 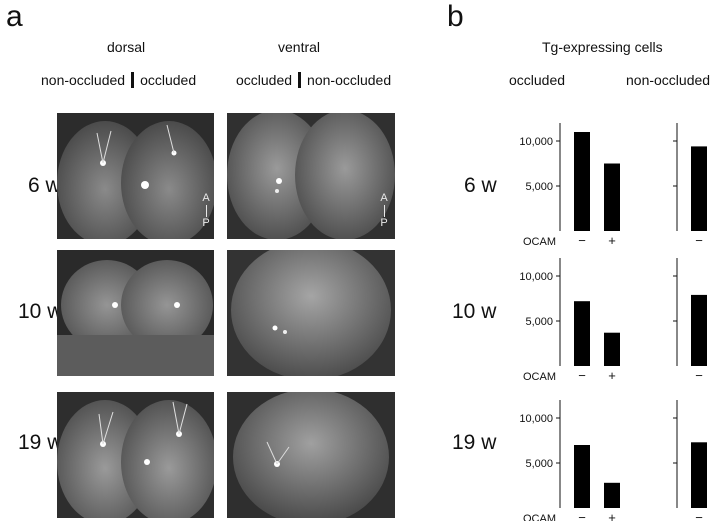 What do you see at coordinates (135, 455) in the screenshot?
I see `micrograph-dorsal-19w` at bounding box center [135, 455].